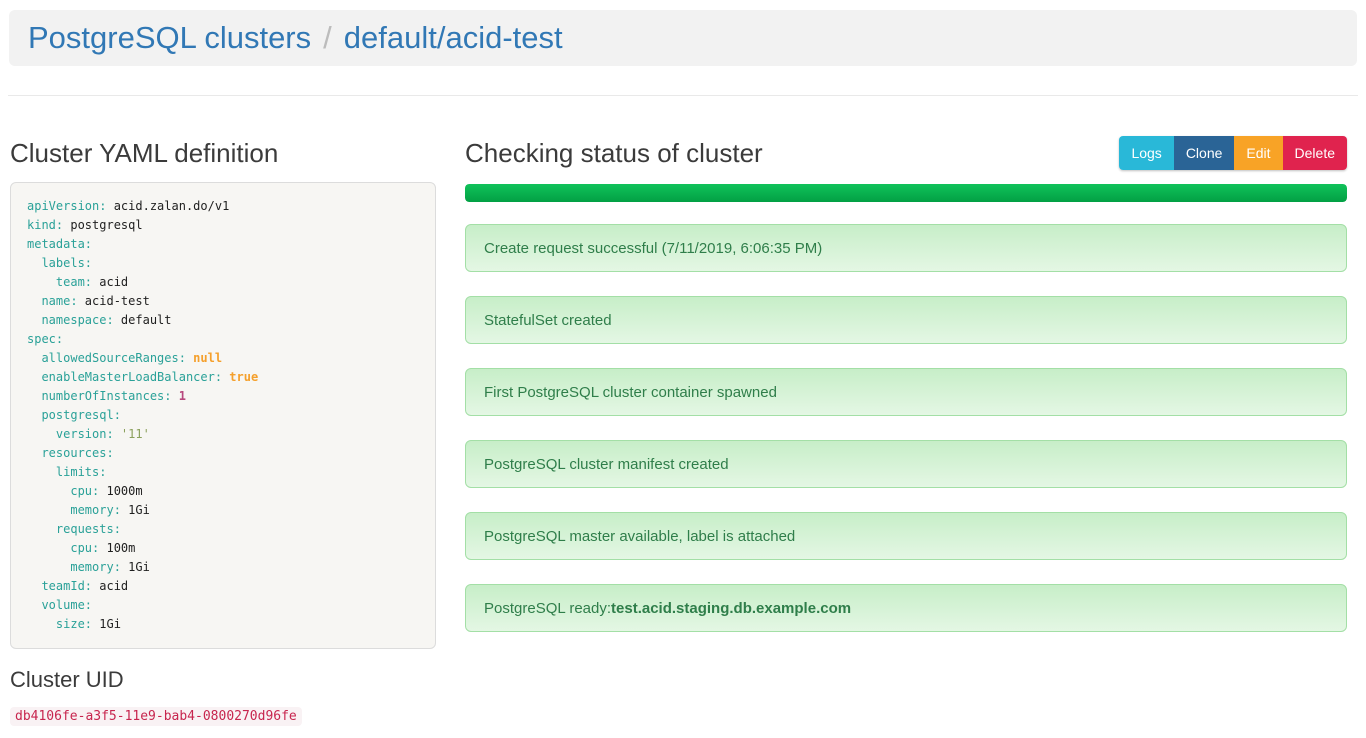 This screenshot has height=738, width=1366. What do you see at coordinates (683, 95) in the screenshot?
I see `header-divider` at bounding box center [683, 95].